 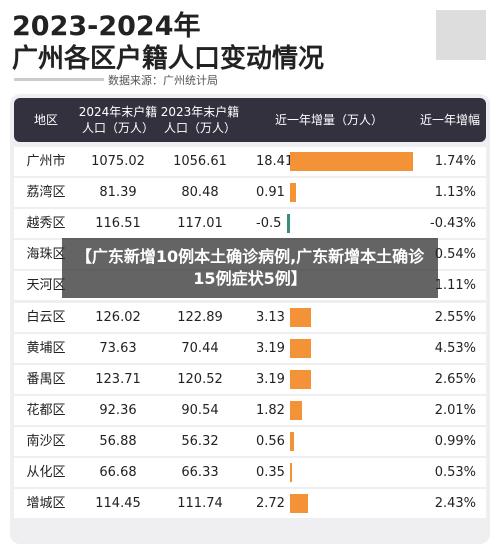 I want to click on pop-2024: 66.68, so click(x=118, y=472).